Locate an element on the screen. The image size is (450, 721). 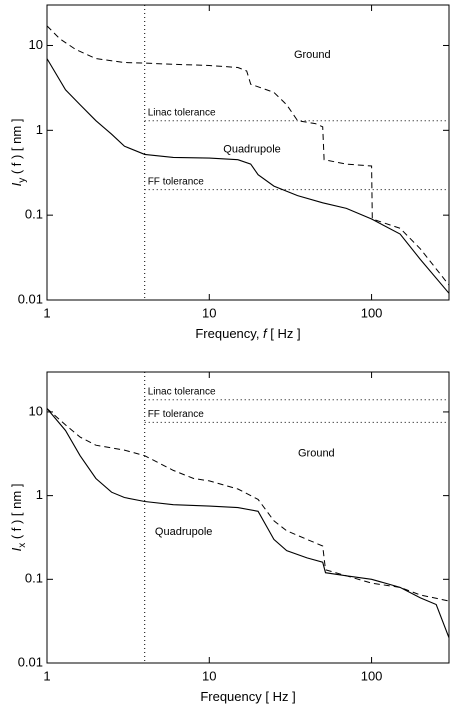
x-axis-label: Frequency, f [ Hz ] is located at coordinates (247, 333).